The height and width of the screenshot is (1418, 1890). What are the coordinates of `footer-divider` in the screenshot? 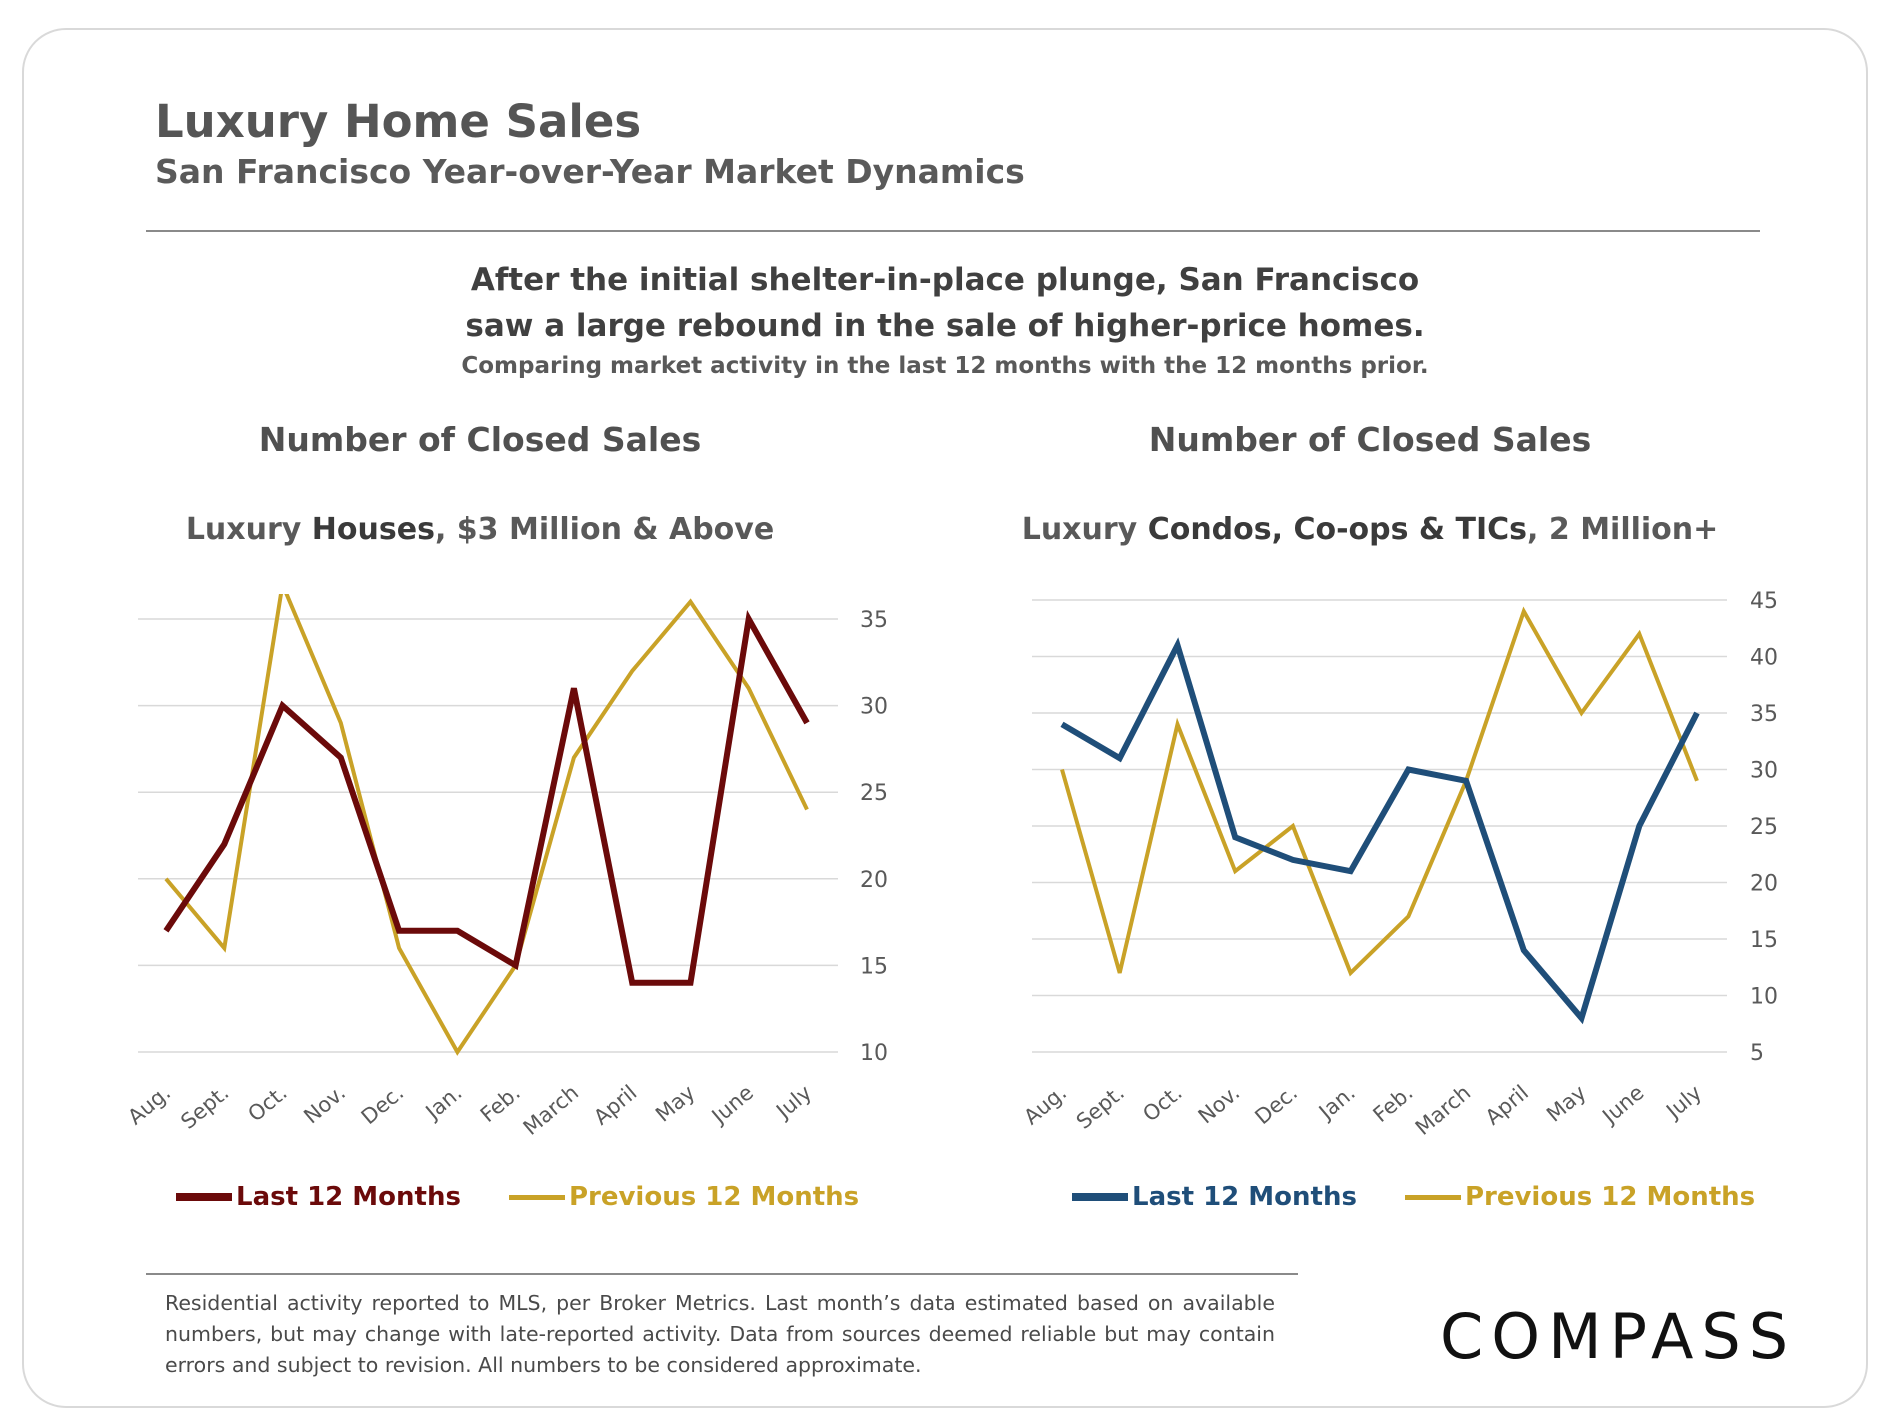 It's located at (722, 1274).